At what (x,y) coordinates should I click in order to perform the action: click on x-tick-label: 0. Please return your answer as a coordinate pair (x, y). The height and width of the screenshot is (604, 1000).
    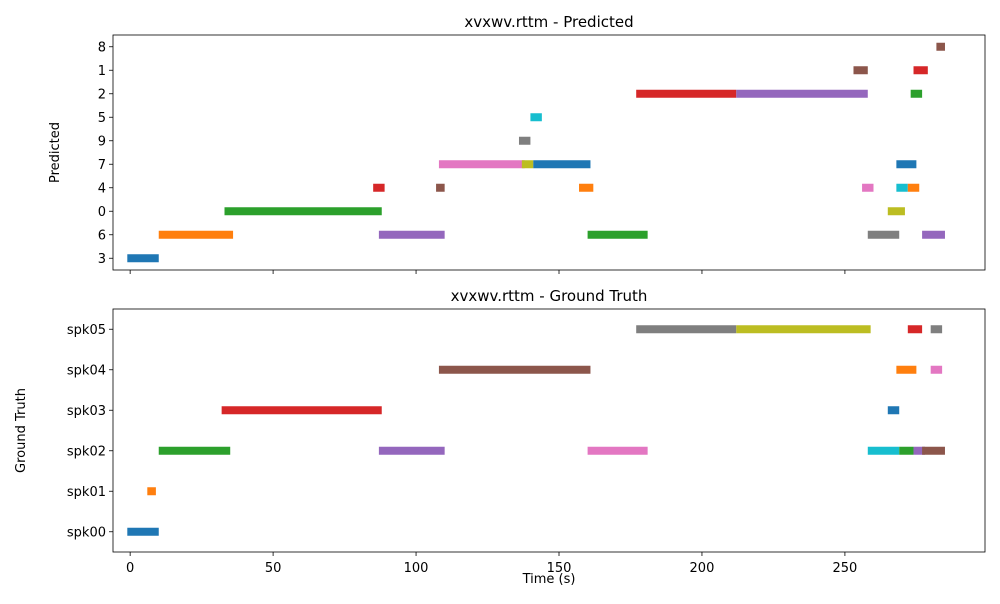
    Looking at the image, I should click on (130, 568).